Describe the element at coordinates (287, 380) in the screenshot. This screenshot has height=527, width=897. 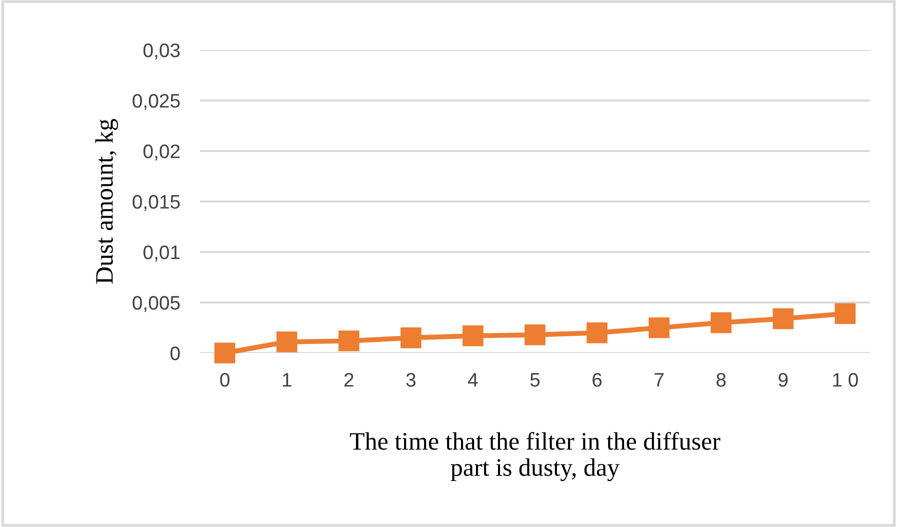
I see `x-tick-label: 1` at that location.